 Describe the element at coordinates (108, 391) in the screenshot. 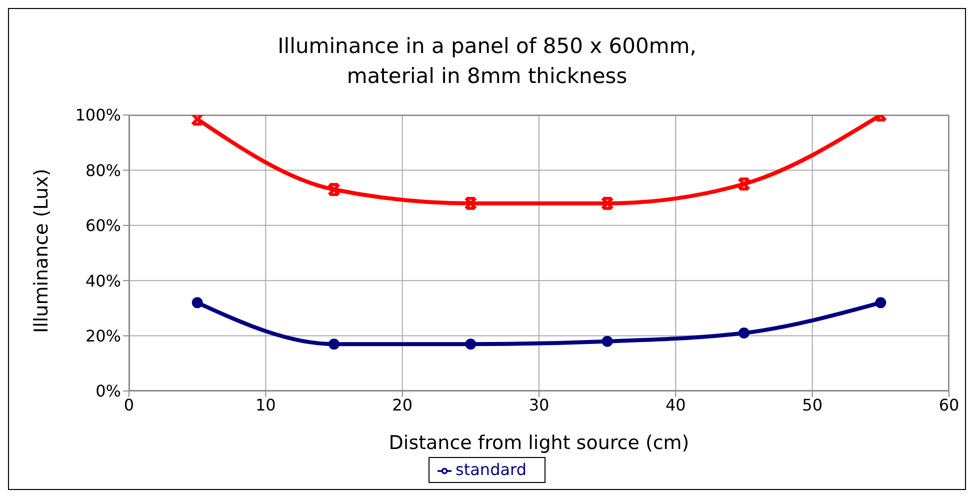

I see `y-tick-label: 0%` at that location.